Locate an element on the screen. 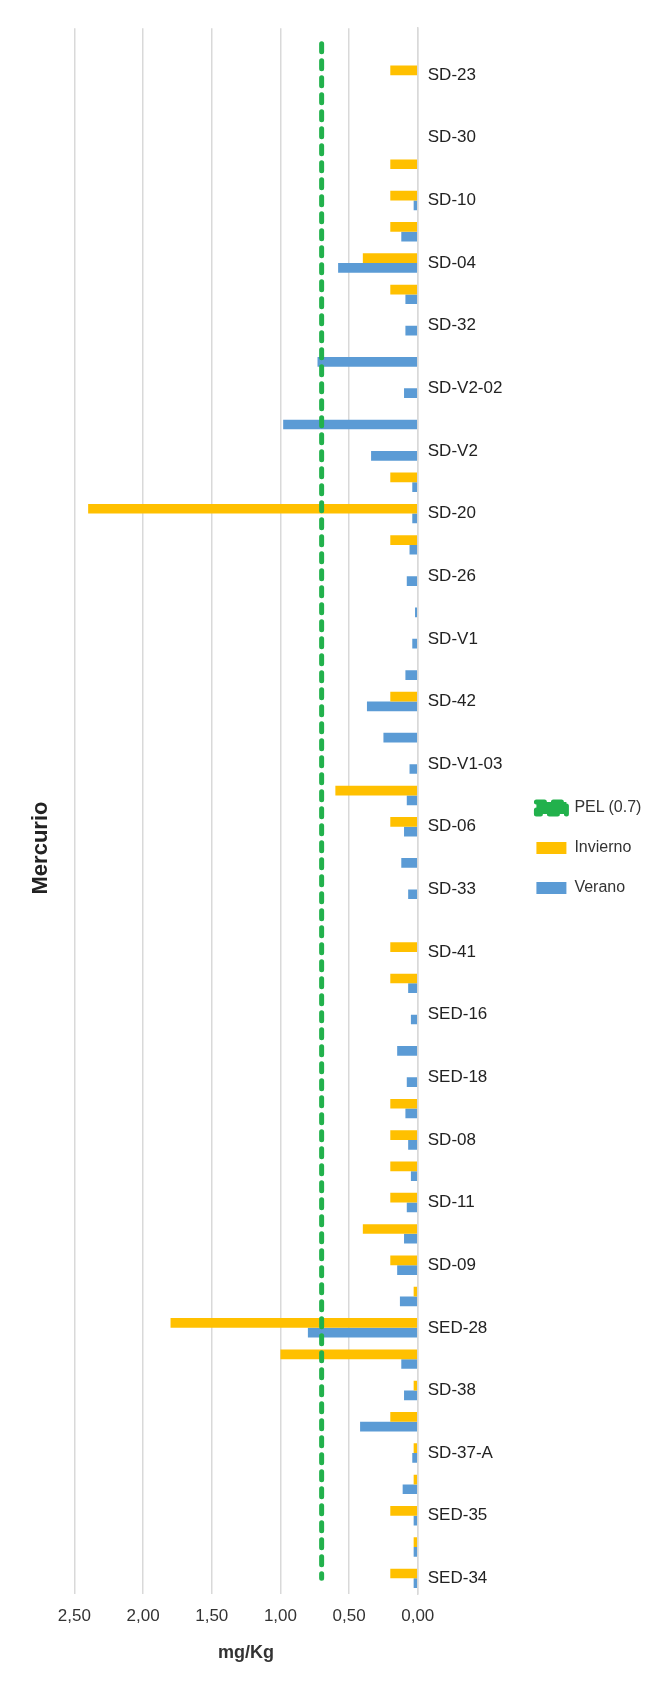 This screenshot has width=670, height=1686. y-tick-label: SD-20 is located at coordinates (451, 513).